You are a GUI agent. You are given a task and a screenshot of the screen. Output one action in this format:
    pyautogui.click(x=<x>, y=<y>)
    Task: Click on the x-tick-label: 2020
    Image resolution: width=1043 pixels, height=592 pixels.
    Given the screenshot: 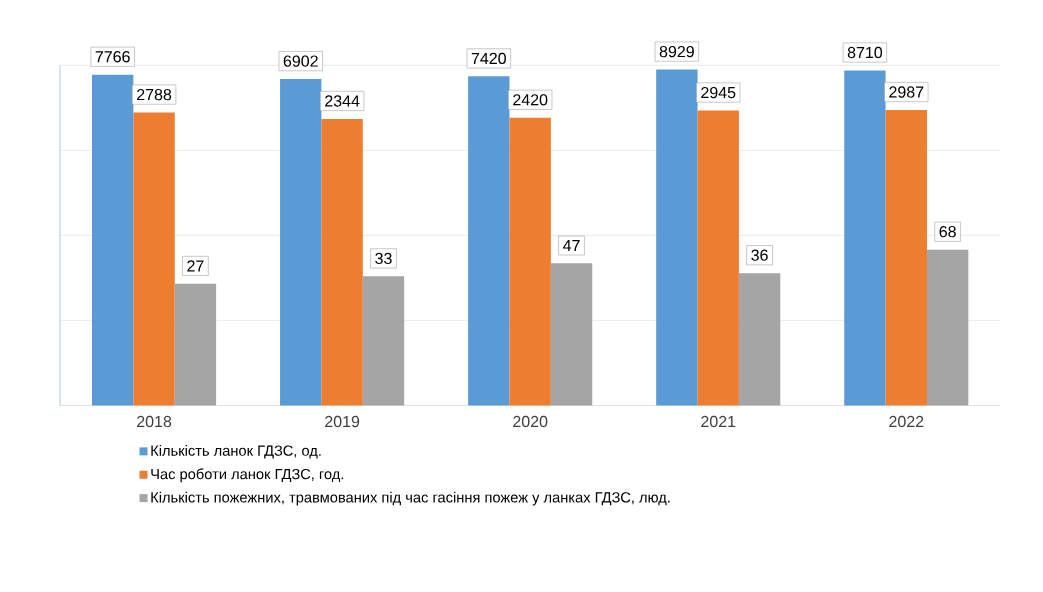 What is the action you would take?
    pyautogui.click(x=530, y=421)
    